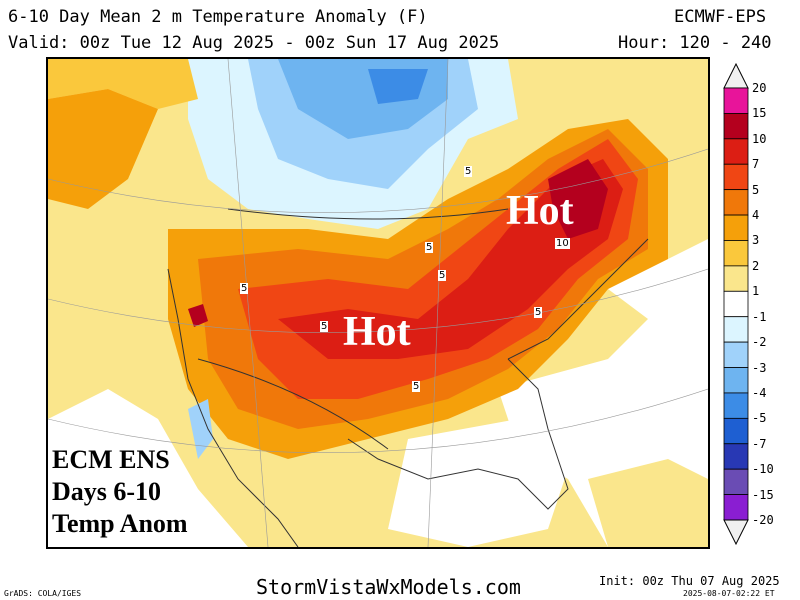 This screenshot has height=600, width=800. What do you see at coordinates (736, 532) in the screenshot?
I see `legend-bottom-arrow` at bounding box center [736, 532].